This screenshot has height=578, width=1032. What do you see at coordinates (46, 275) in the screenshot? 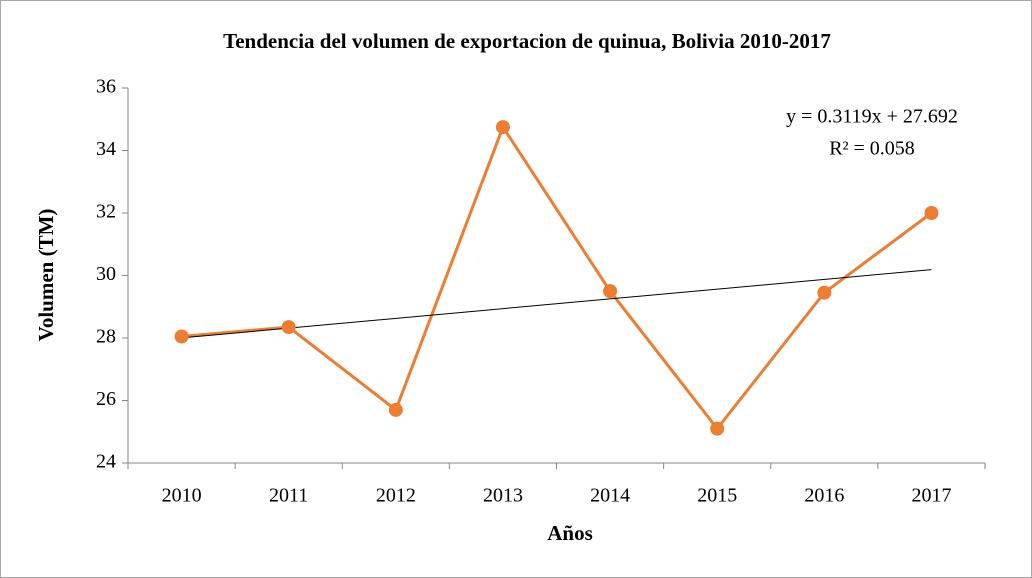
I see `y-axis-label: Volumen (TM)` at bounding box center [46, 275].